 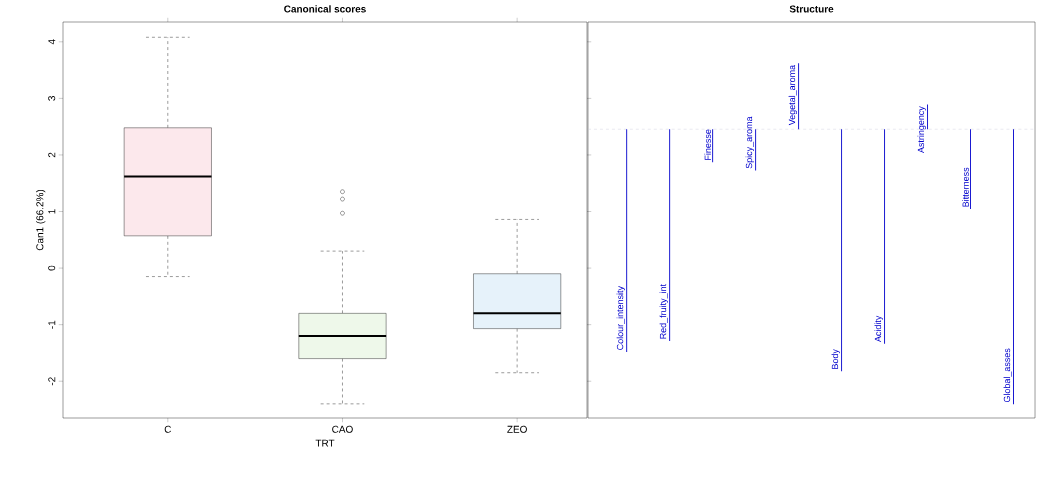 I want to click on x-tick-label: Body, so click(x=835, y=359).